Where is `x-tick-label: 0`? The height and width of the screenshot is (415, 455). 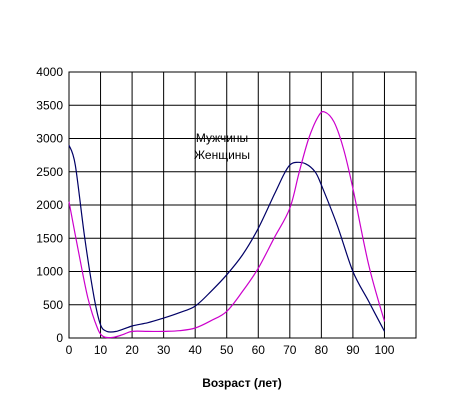
x-tick-label: 0 is located at coordinates (69, 350).